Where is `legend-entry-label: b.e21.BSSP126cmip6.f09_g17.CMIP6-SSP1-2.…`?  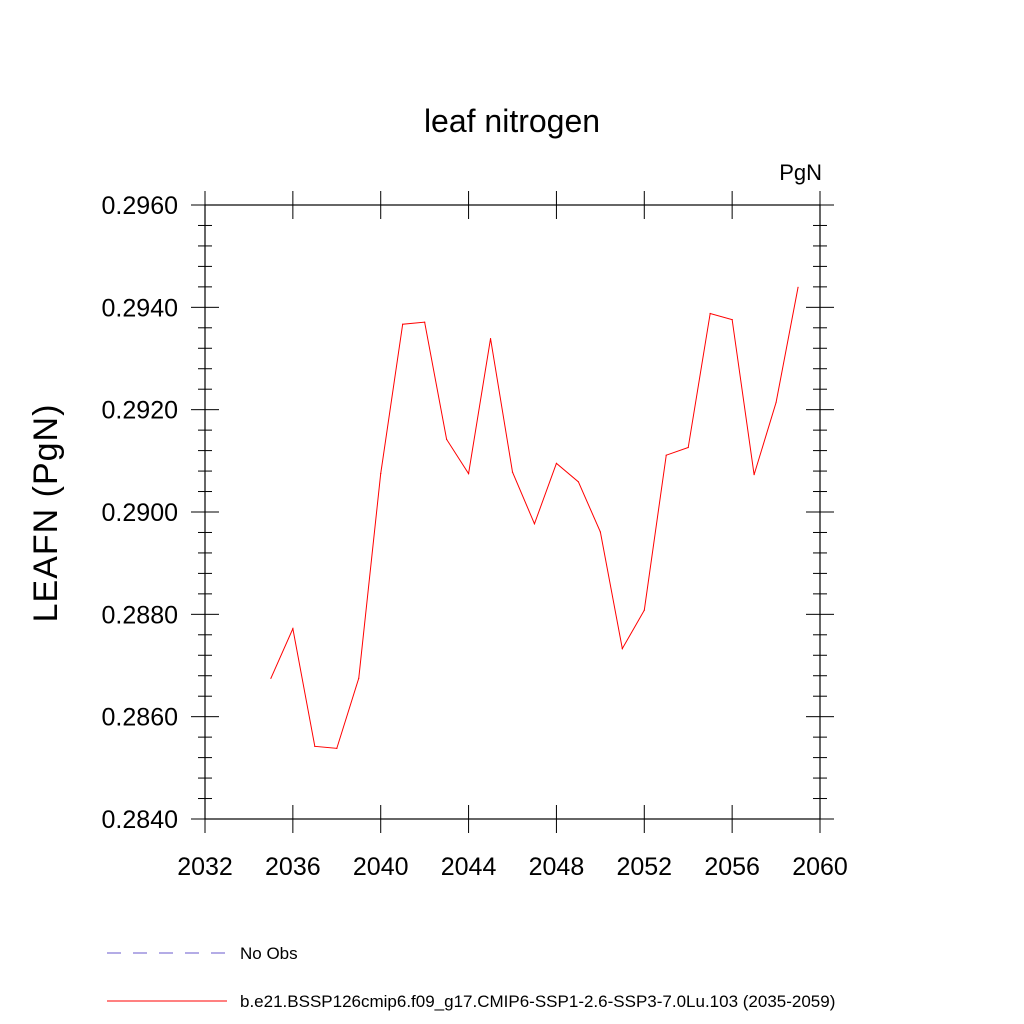 legend-entry-label: b.e21.BSSP126cmip6.f09_g17.CMIP6-SSP1-2.… is located at coordinates (537, 1001).